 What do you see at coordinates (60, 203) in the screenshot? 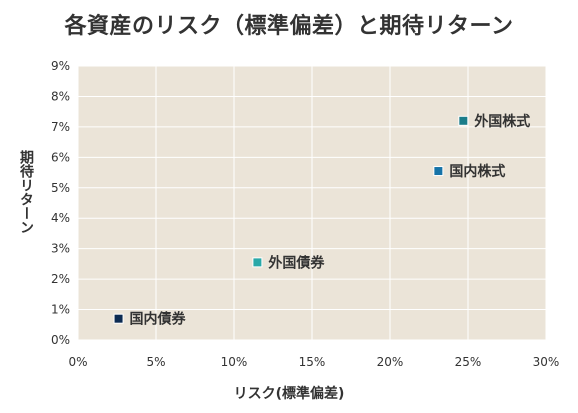
I see `y-axis-ticks: 0% 1% 2% 3% 4% 5% 6% 7% 8% 9%` at bounding box center [60, 203].